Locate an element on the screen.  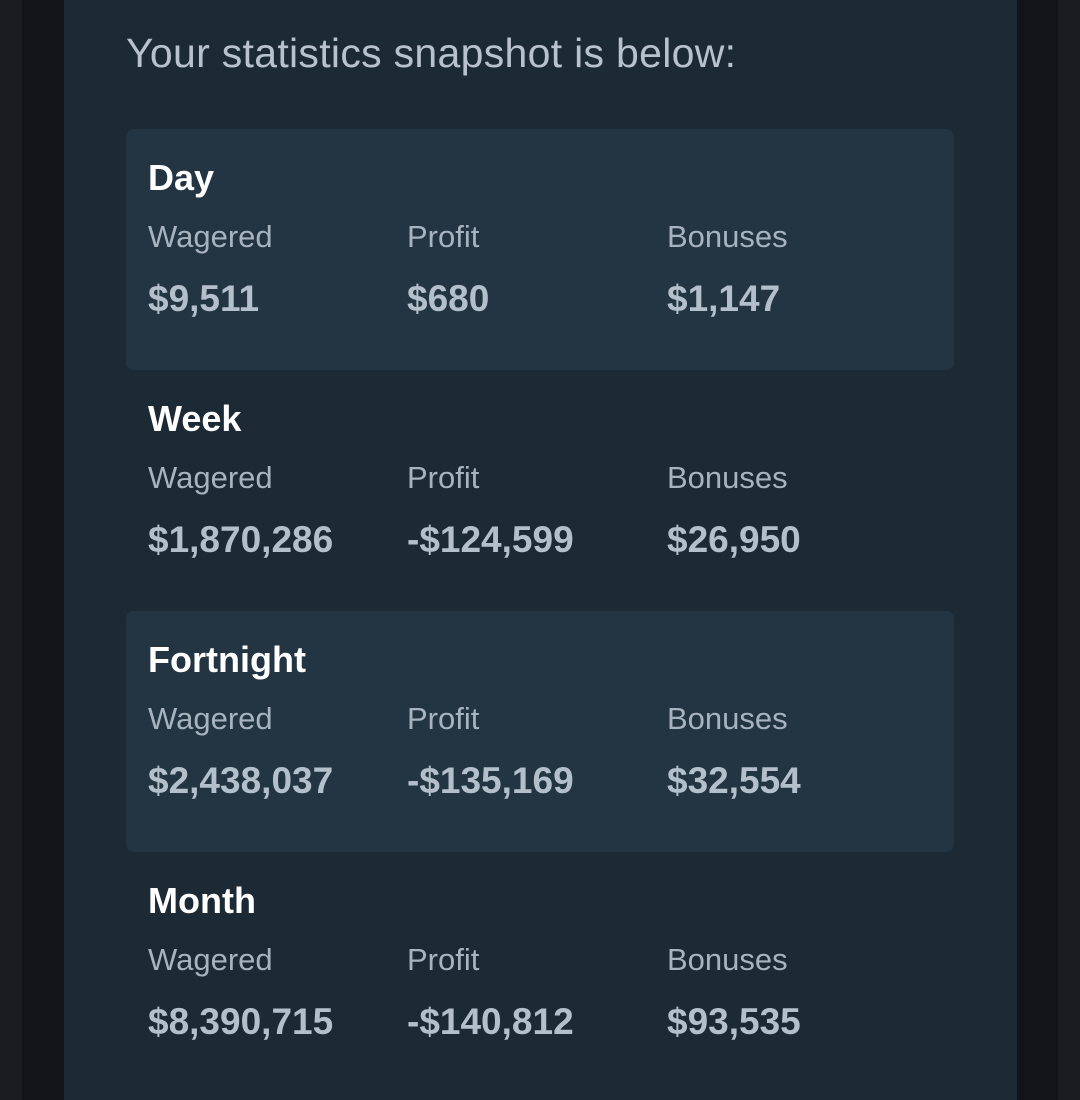
stat-value: $1,147 is located at coordinates (724, 298).